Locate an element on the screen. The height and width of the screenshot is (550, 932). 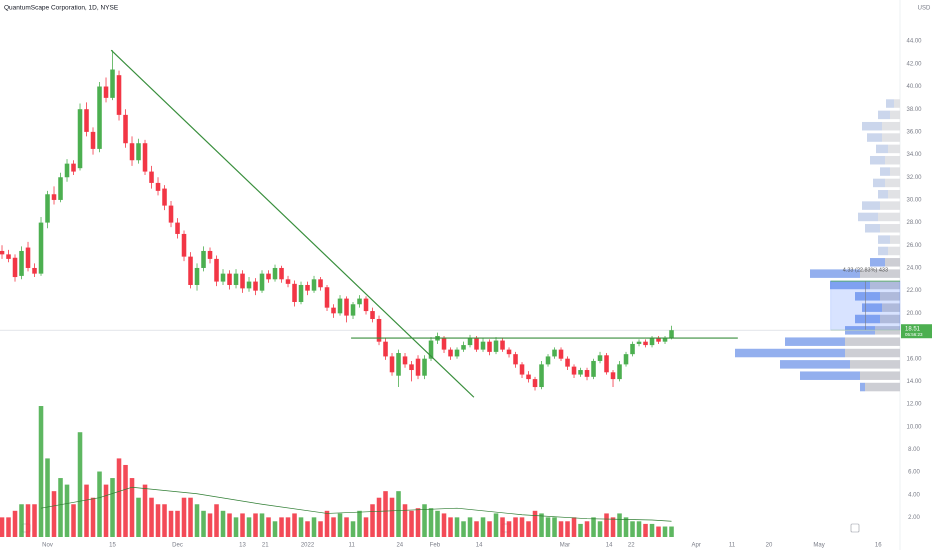
x-tick-label: 20 is located at coordinates (769, 546).